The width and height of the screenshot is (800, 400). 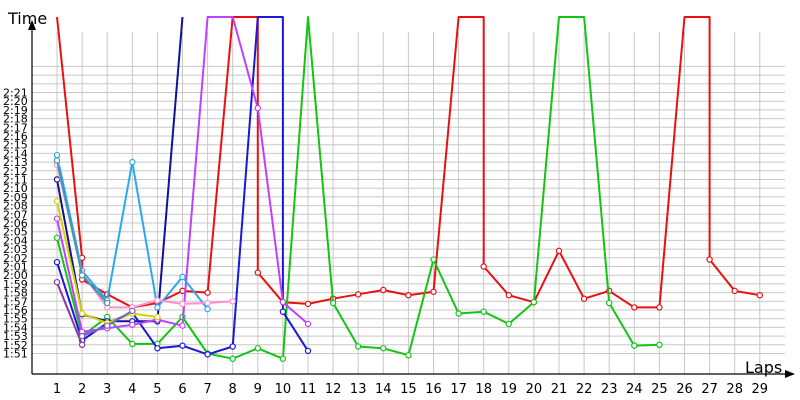 What do you see at coordinates (790, 374) in the screenshot?
I see `x-axis-arrow` at bounding box center [790, 374].